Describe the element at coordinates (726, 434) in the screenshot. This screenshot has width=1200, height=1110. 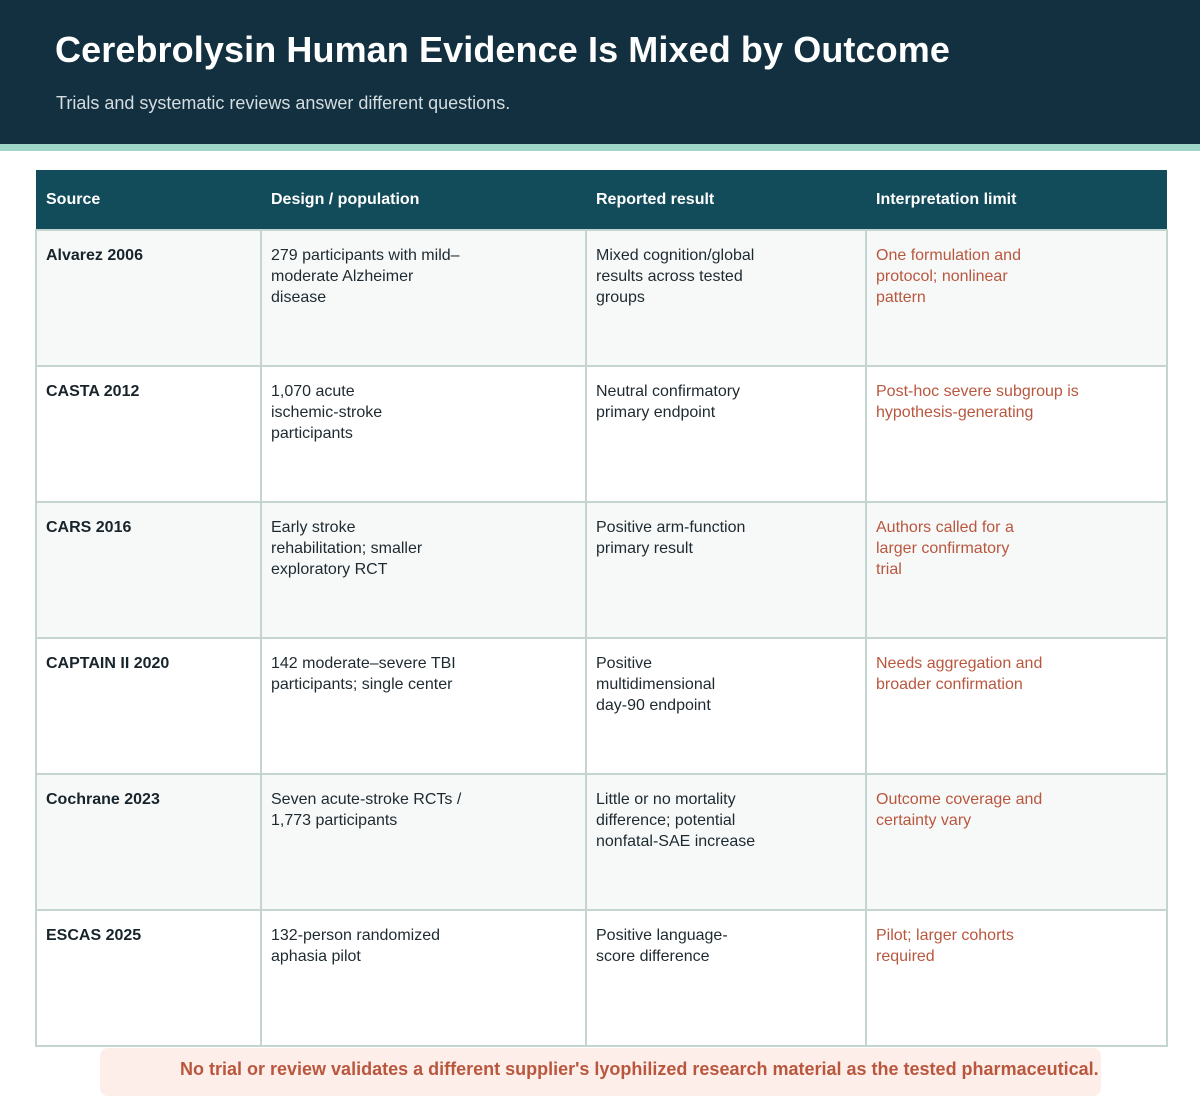
I see `result-cell: Neutral confirmatory primary endpoint` at that location.